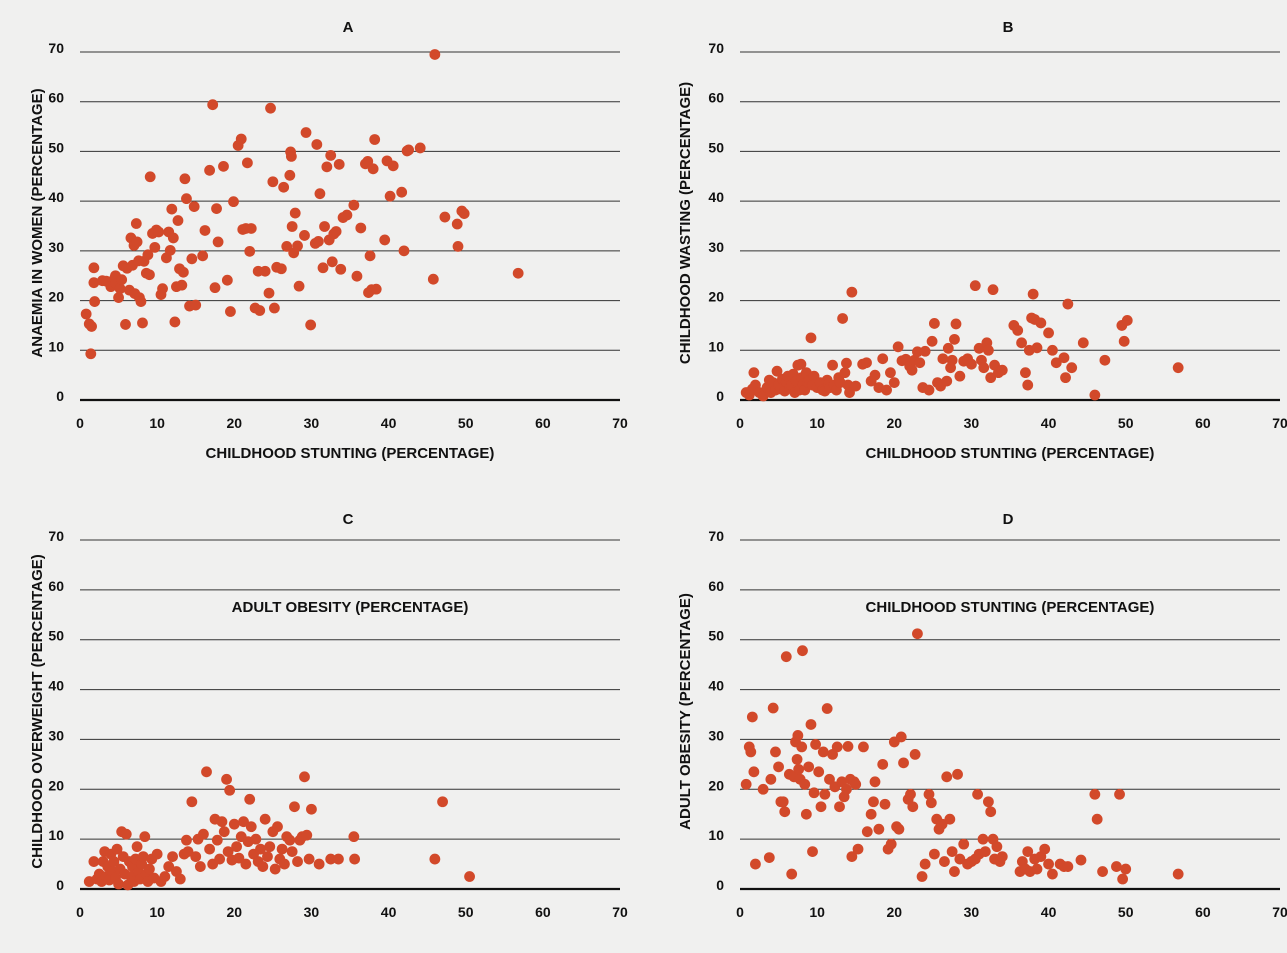  Describe the element at coordinates (60, 396) in the screenshot. I see `y-tick-label: 0` at that location.